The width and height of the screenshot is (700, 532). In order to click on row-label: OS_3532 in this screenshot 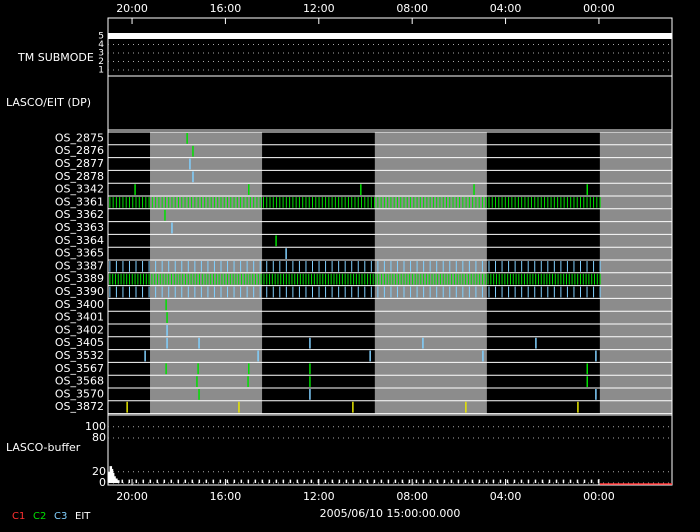, I will do `click(79, 355)`.